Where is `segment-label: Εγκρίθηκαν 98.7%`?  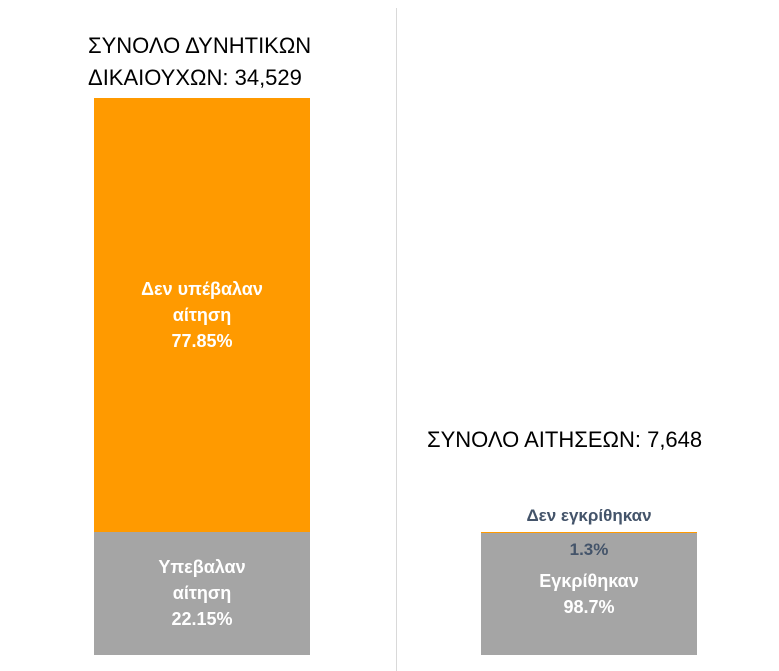
segment-label: Εγκρίθηκαν 98.7% is located at coordinates (589, 594).